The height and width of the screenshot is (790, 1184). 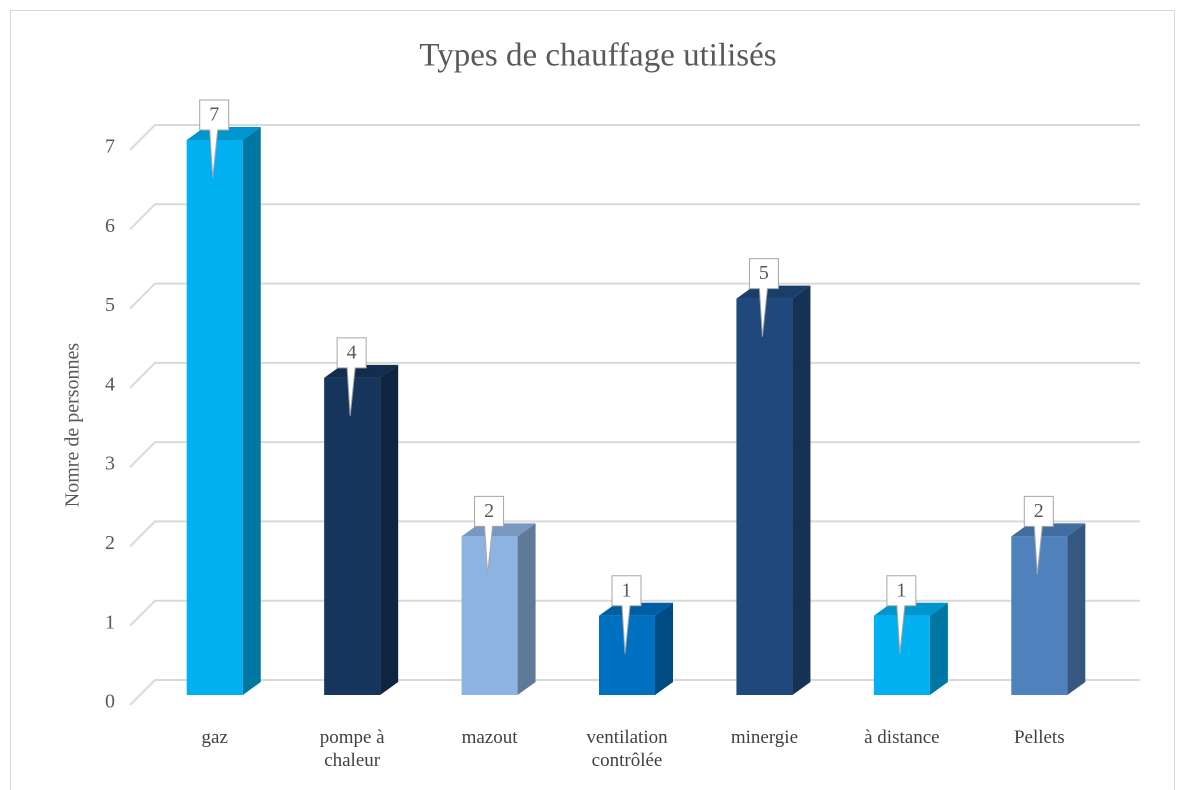 What do you see at coordinates (902, 737) in the screenshot?
I see `x-tick-label: à distance` at bounding box center [902, 737].